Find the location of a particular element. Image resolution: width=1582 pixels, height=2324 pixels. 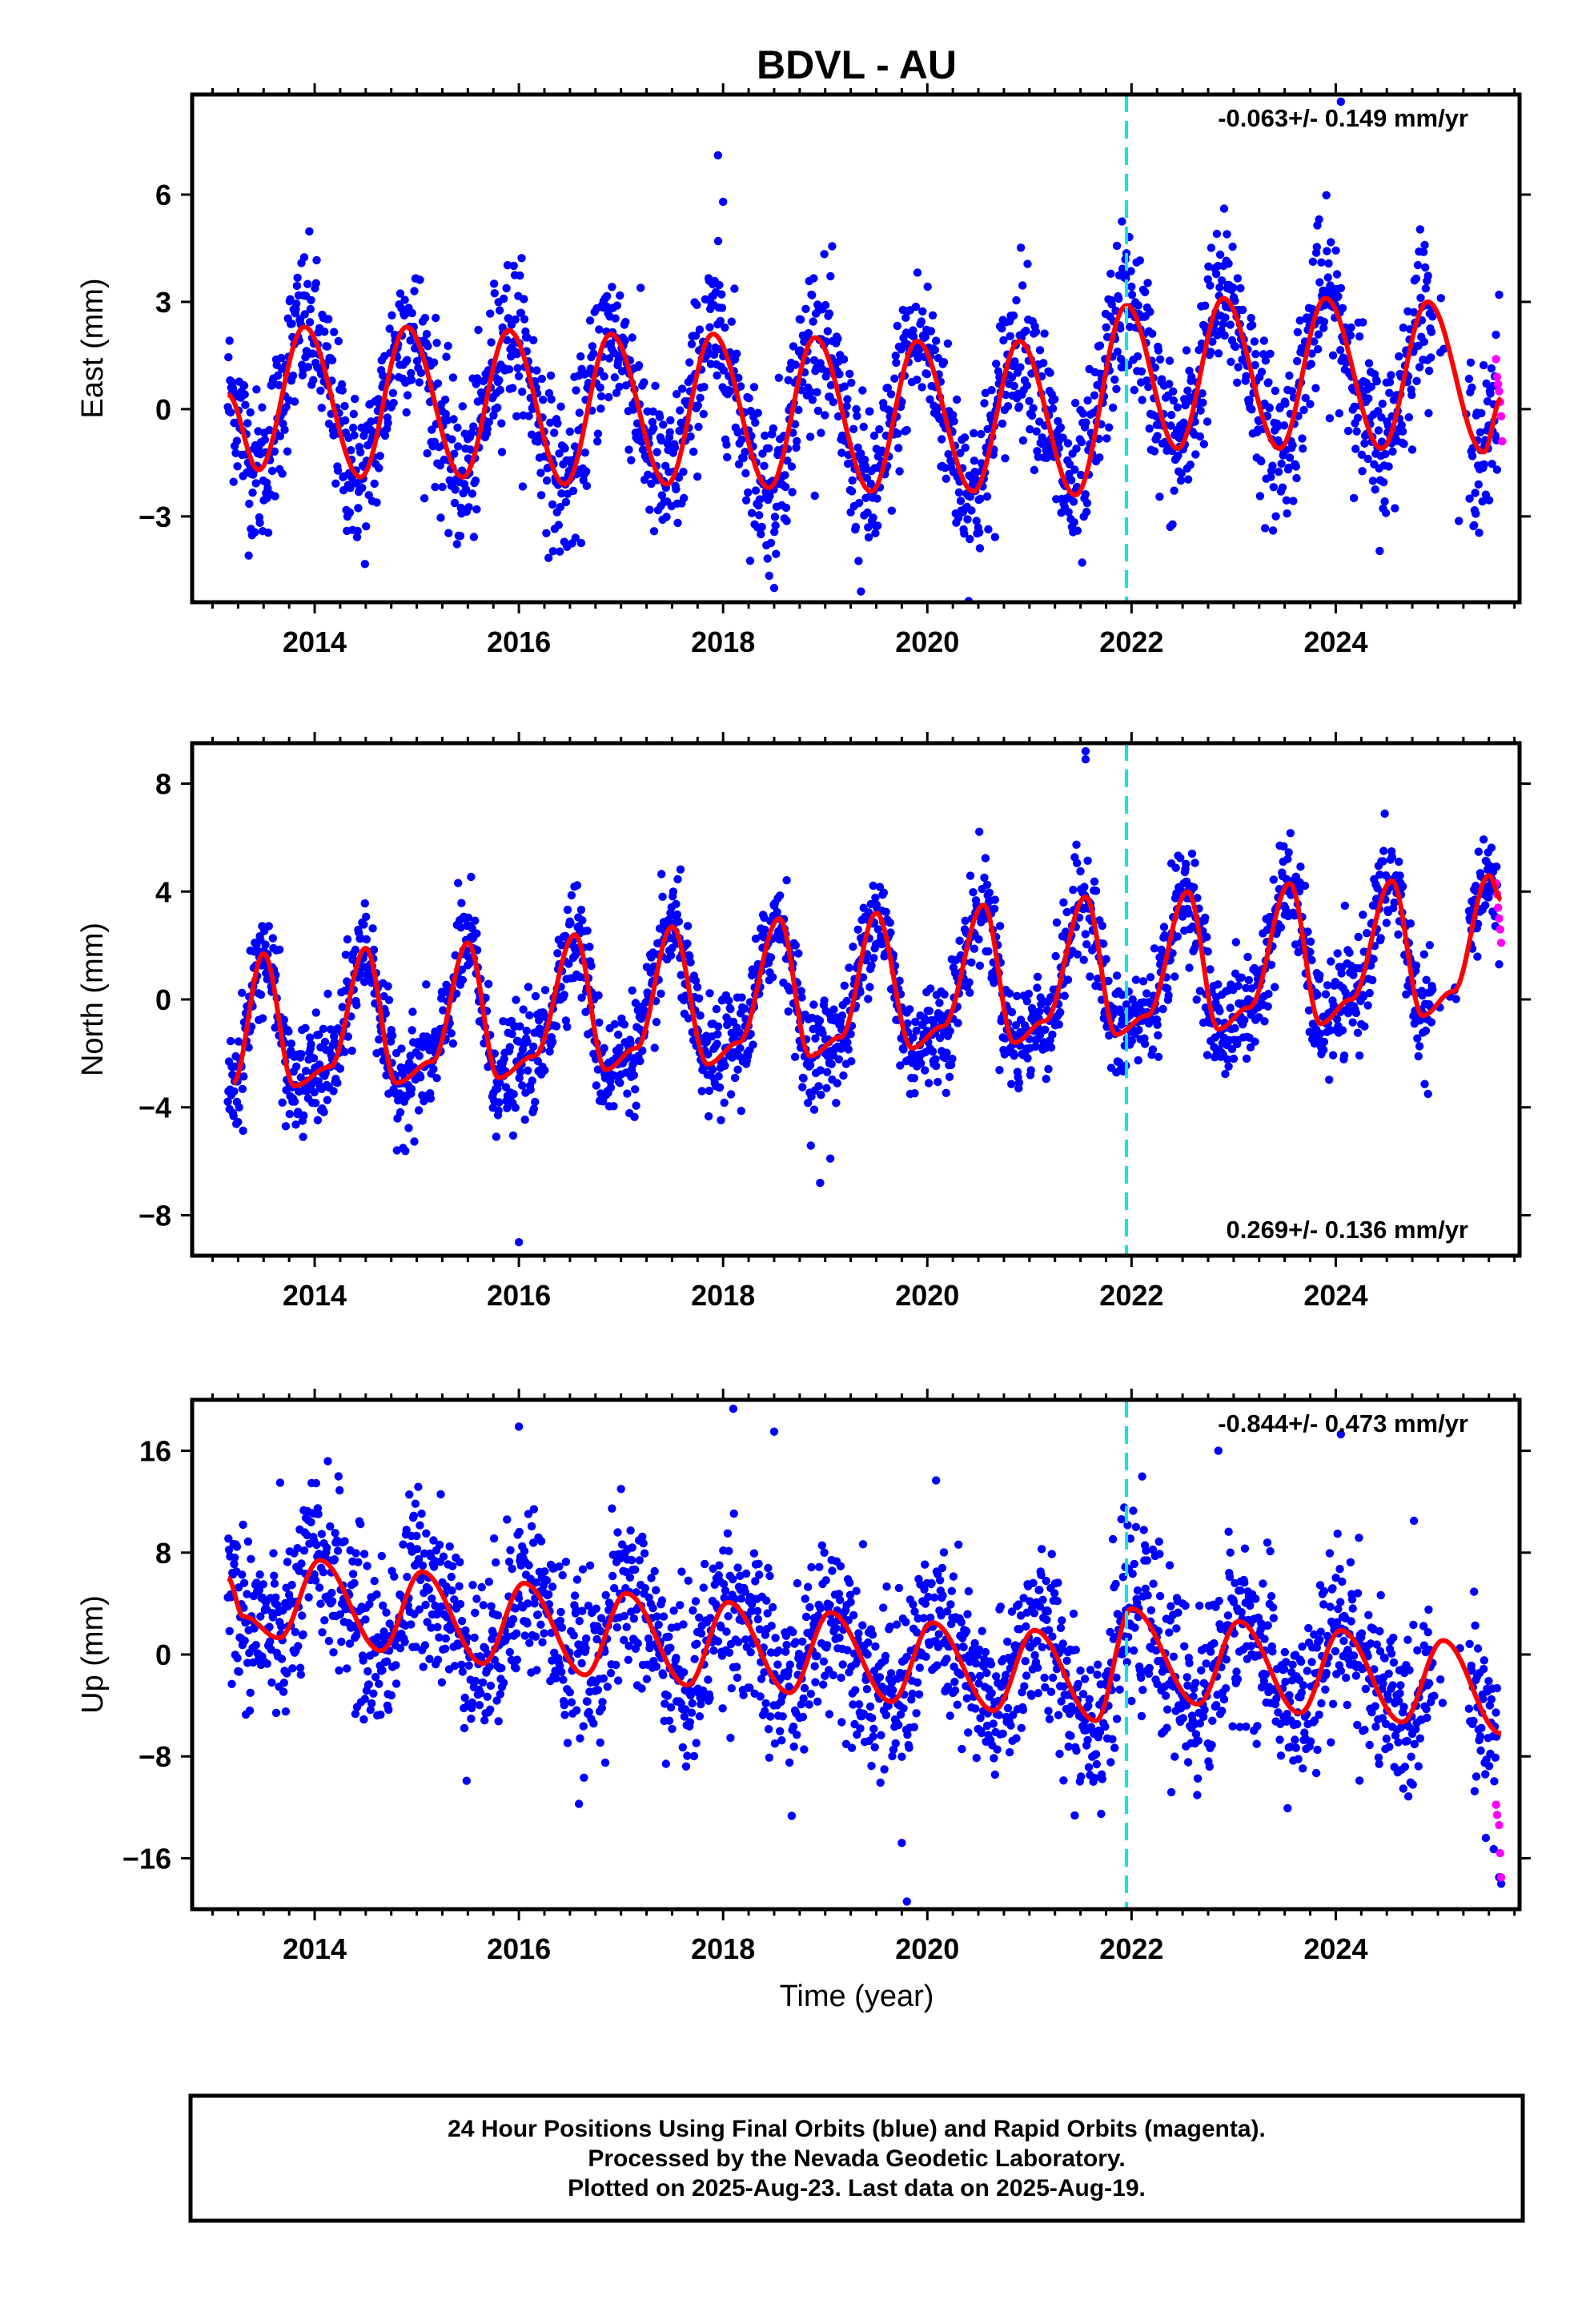

east-y-tick-label: −3 is located at coordinates (155, 517).